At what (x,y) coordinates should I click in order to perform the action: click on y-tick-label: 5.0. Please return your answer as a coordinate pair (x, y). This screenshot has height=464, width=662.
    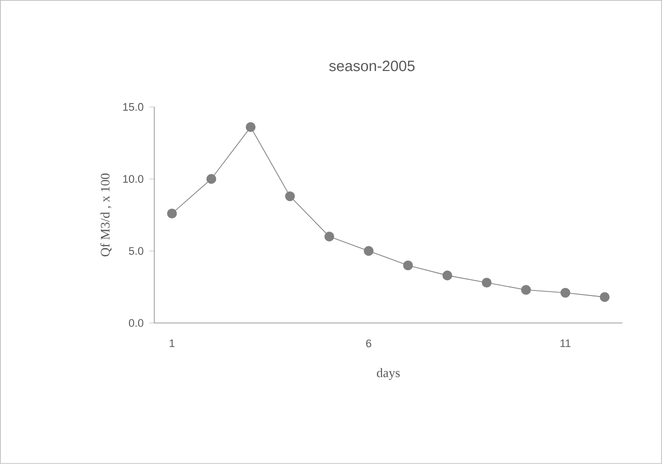
    Looking at the image, I should click on (136, 251).